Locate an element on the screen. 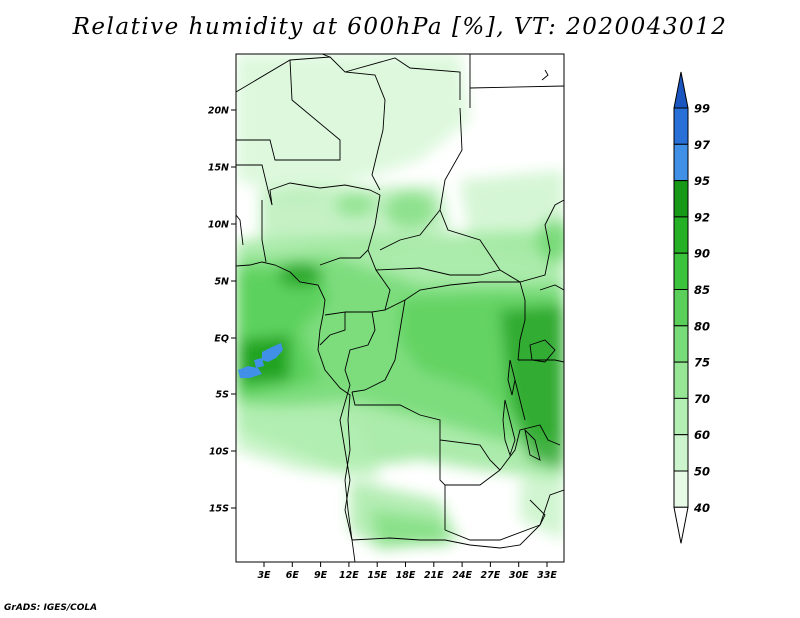 This screenshot has width=800, height=618. colorbar: 99 97 95 92 90 85 80 75 70 60 50 40 is located at coordinates (691, 307).